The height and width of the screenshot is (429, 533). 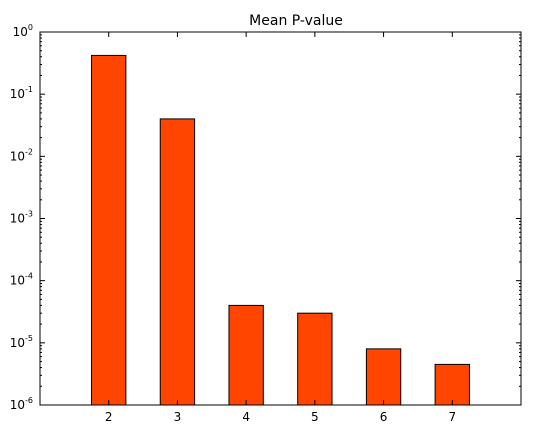 I want to click on x-tick-label-4: 4, so click(x=246, y=417).